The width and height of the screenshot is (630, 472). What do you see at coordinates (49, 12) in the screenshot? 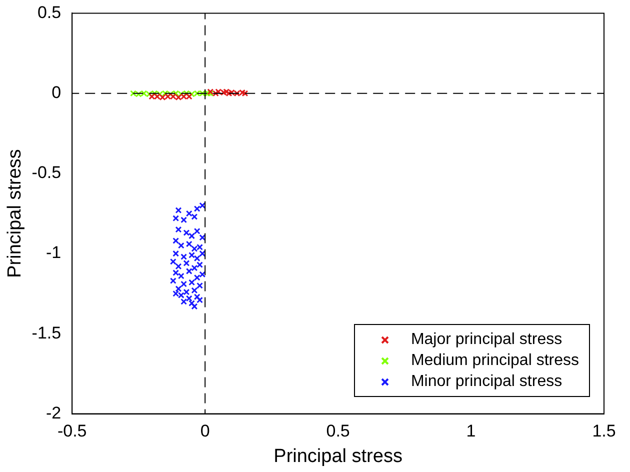
I see `y-tick-label: 0.5` at bounding box center [49, 12].